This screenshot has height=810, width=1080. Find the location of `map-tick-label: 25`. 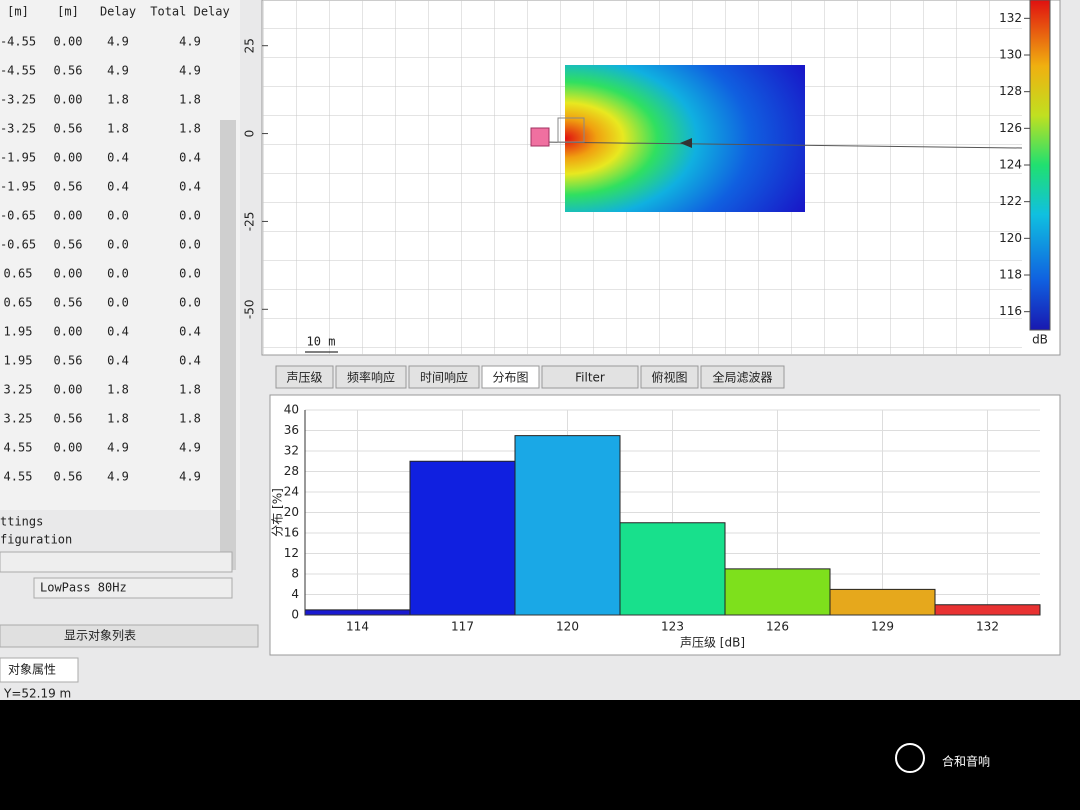

map-tick-label: 25 is located at coordinates (250, 45).